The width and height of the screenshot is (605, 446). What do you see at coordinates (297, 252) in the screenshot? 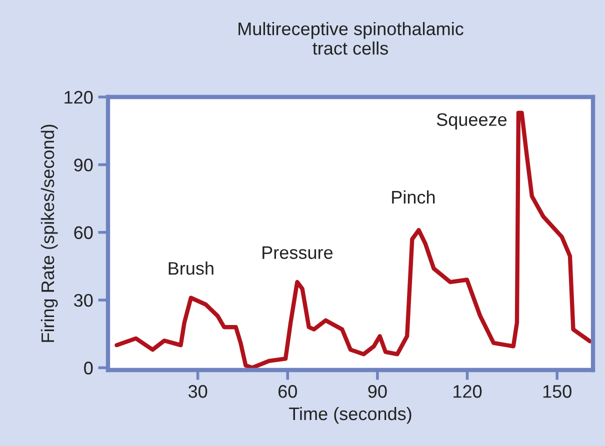
I see `annotation: Pressure` at bounding box center [297, 252].